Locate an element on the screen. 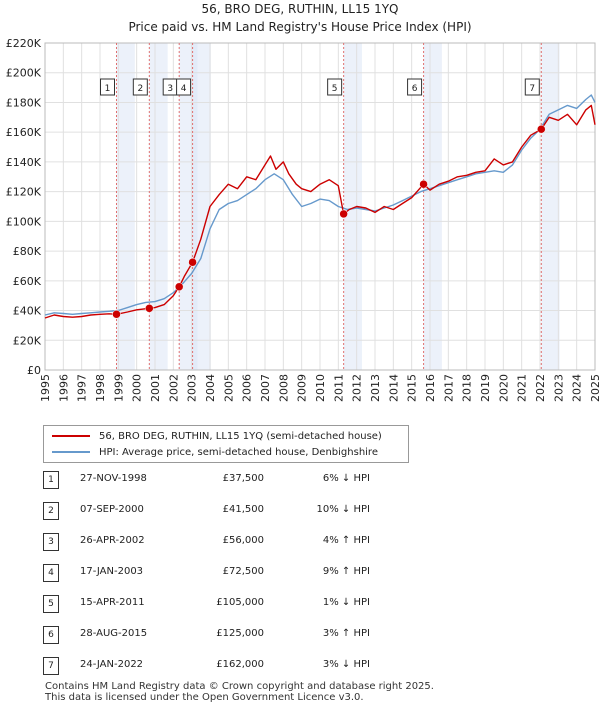 The image size is (600, 710). sale-marker-label: 6 is located at coordinates (415, 87).